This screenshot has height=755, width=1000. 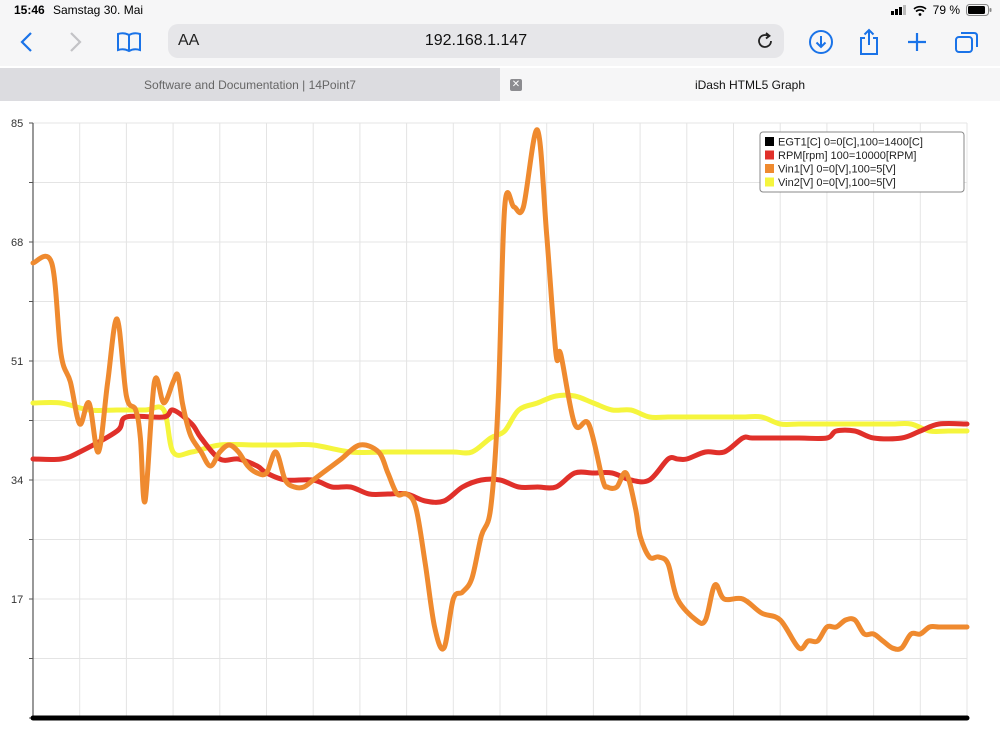 What do you see at coordinates (17, 481) in the screenshot?
I see `y-tick-label: 34` at bounding box center [17, 481].